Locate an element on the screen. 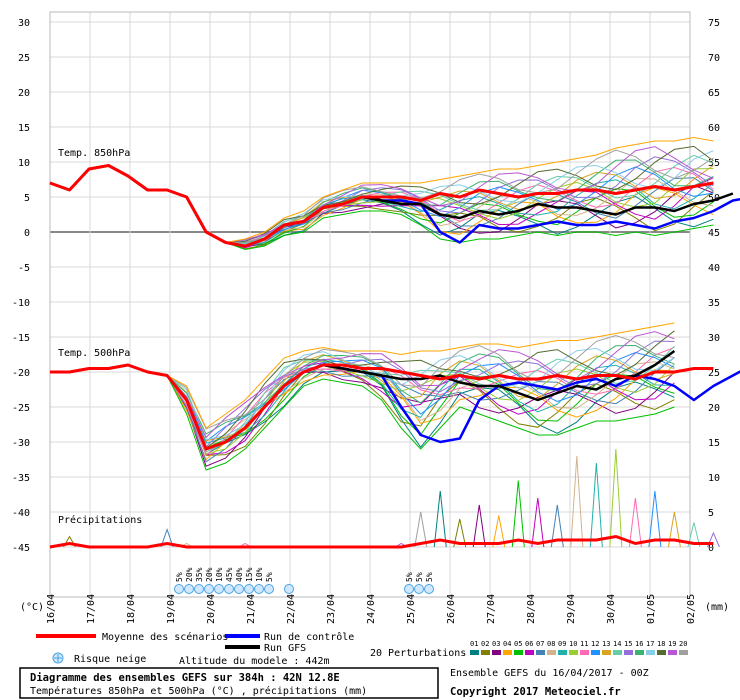 The height and width of the screenshot is (700, 740). right-tick-label: 50 is located at coordinates (714, 198).